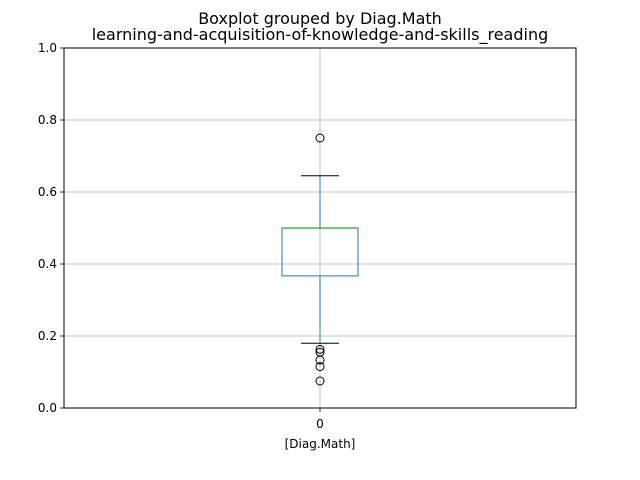 The image size is (640, 480). I want to click on x-axis-label: [Diag.Math], so click(320, 444).